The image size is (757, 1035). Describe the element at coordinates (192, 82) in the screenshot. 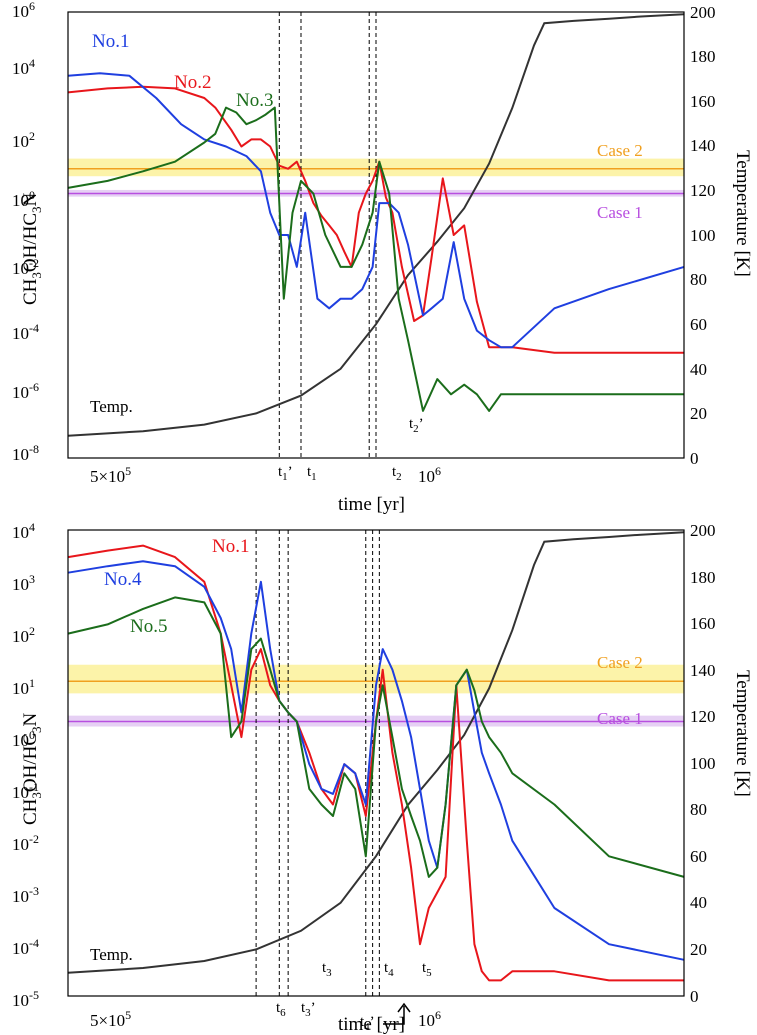

I see `top-label-no1: No.2` at that location.